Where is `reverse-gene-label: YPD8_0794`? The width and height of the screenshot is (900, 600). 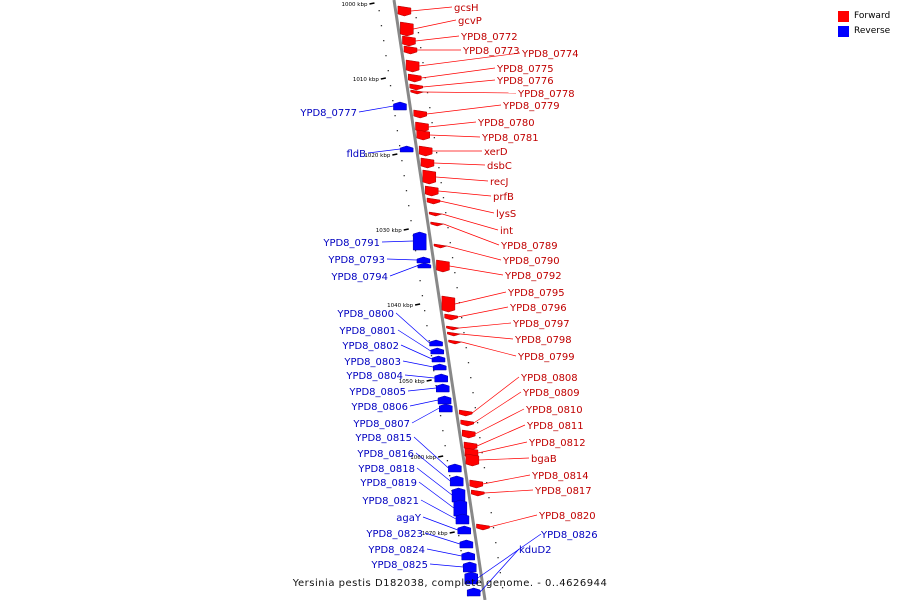 reverse-gene-label: YPD8_0794 is located at coordinates (359, 277).